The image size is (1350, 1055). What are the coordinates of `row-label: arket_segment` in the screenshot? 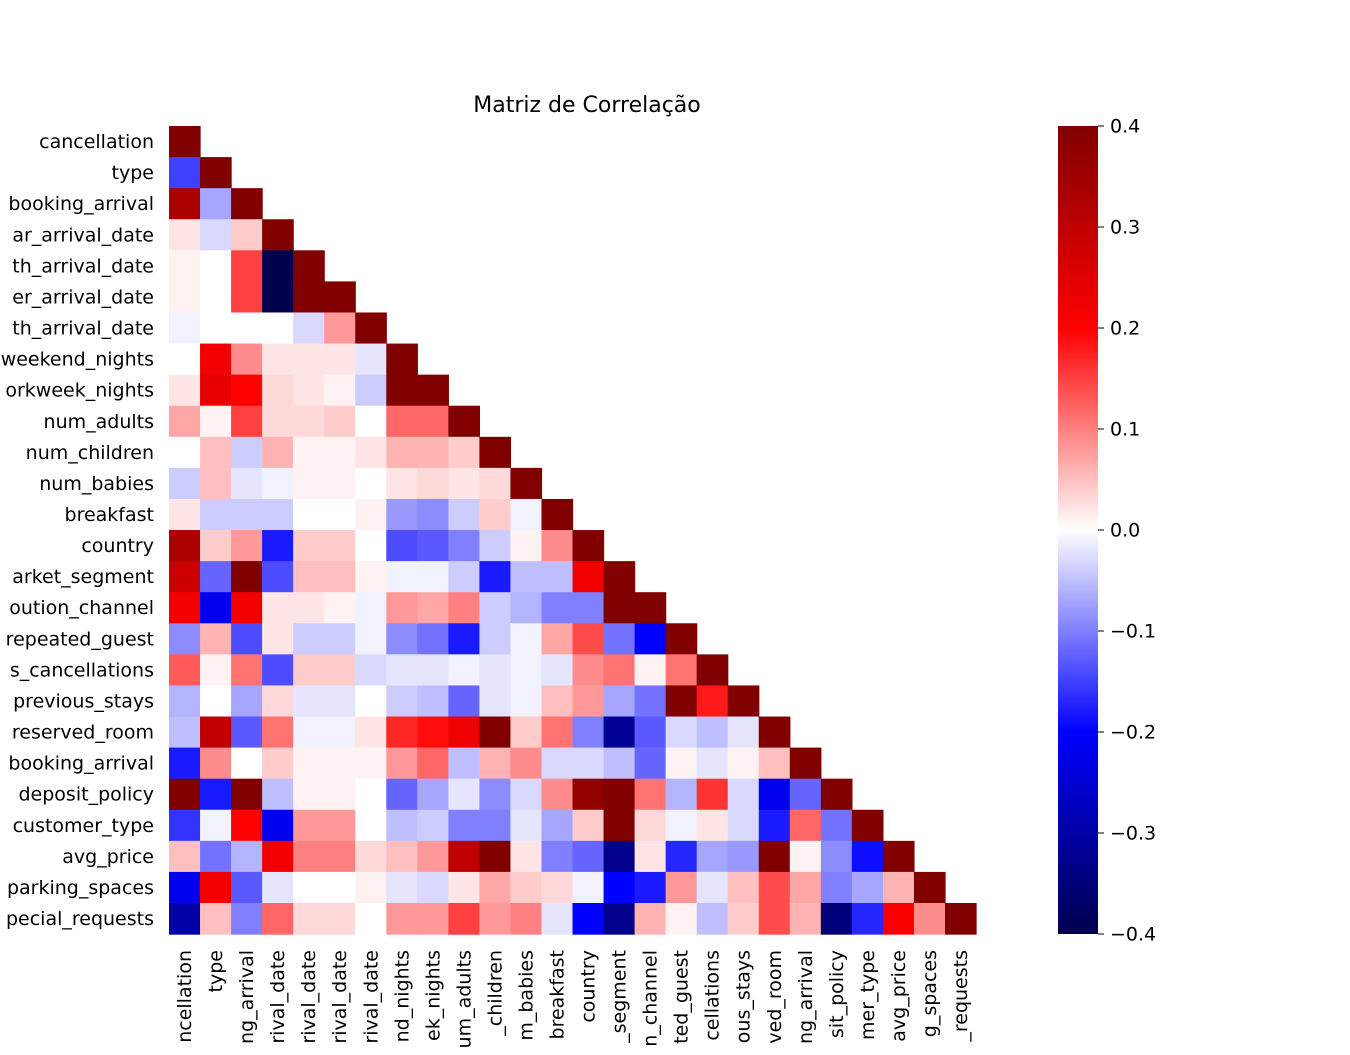 It's located at (83, 577).